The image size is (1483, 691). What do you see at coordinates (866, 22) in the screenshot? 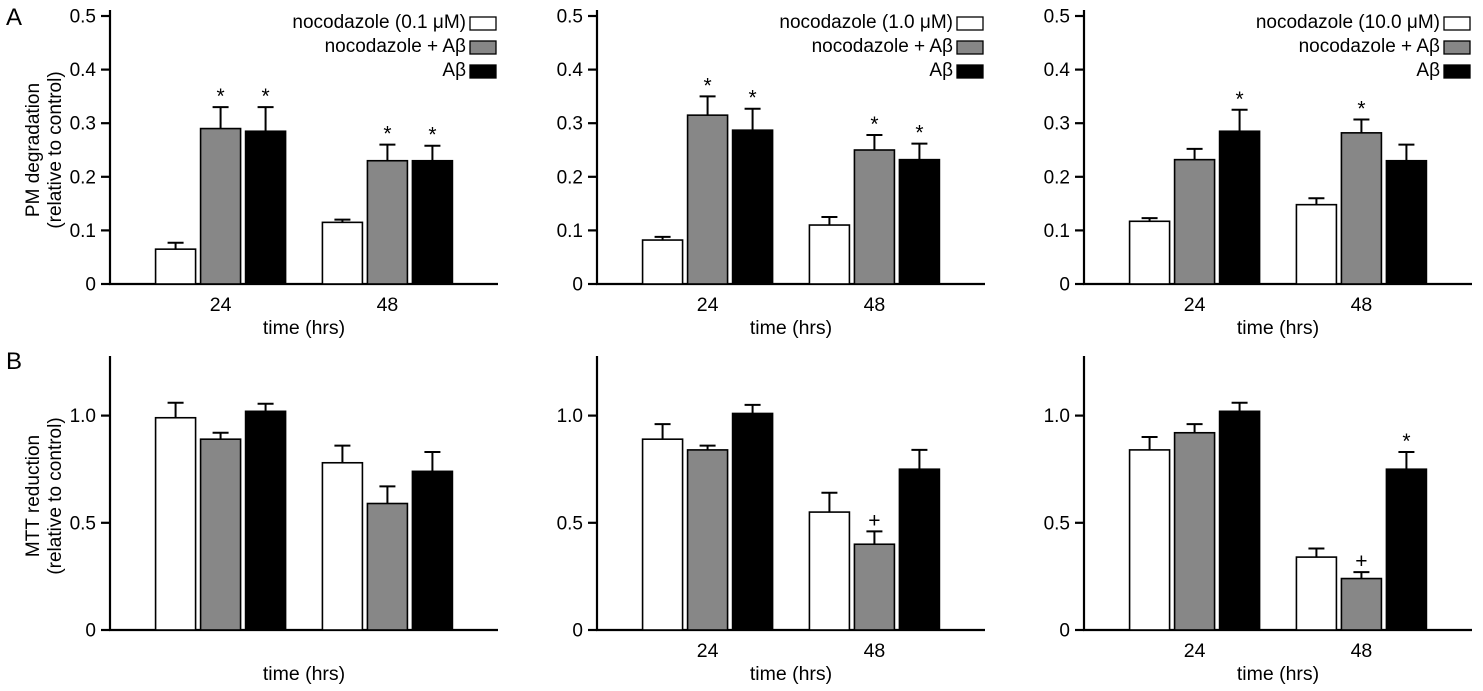
I see `legend-label: nocodazole (1.0 μM)` at bounding box center [866, 22].